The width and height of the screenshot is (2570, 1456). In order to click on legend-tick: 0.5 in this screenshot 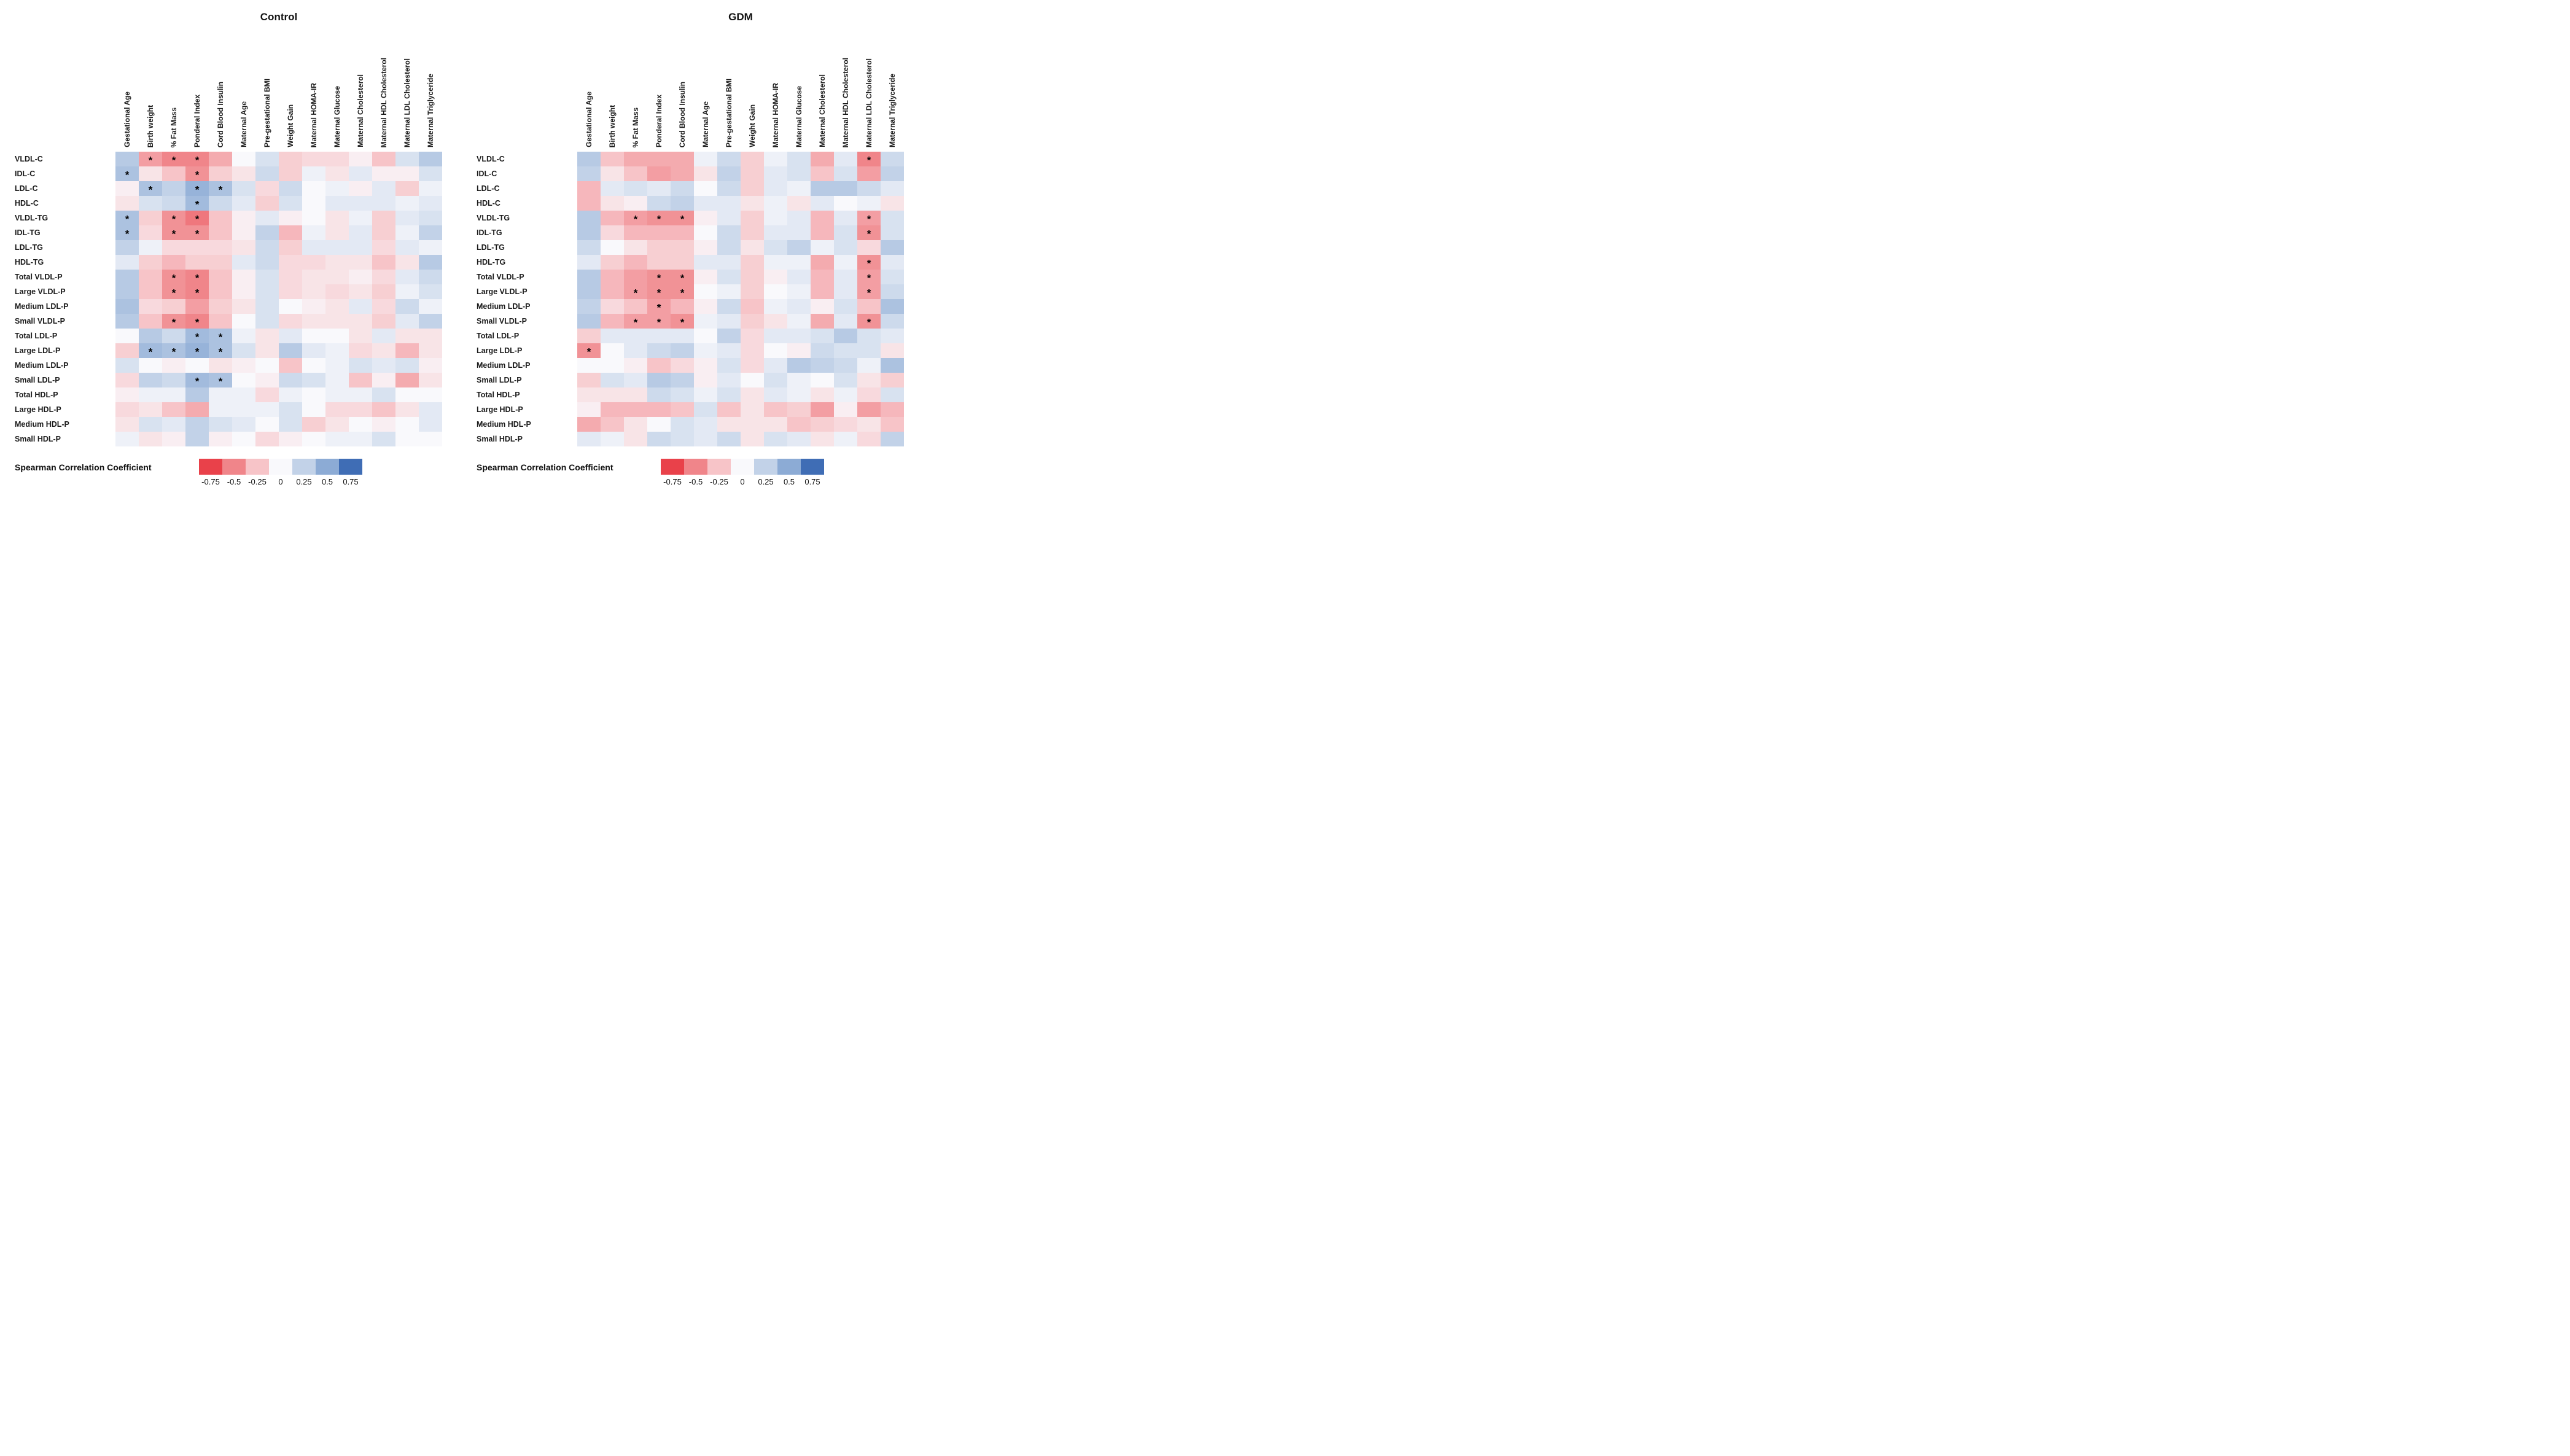, I will do `click(327, 481)`.